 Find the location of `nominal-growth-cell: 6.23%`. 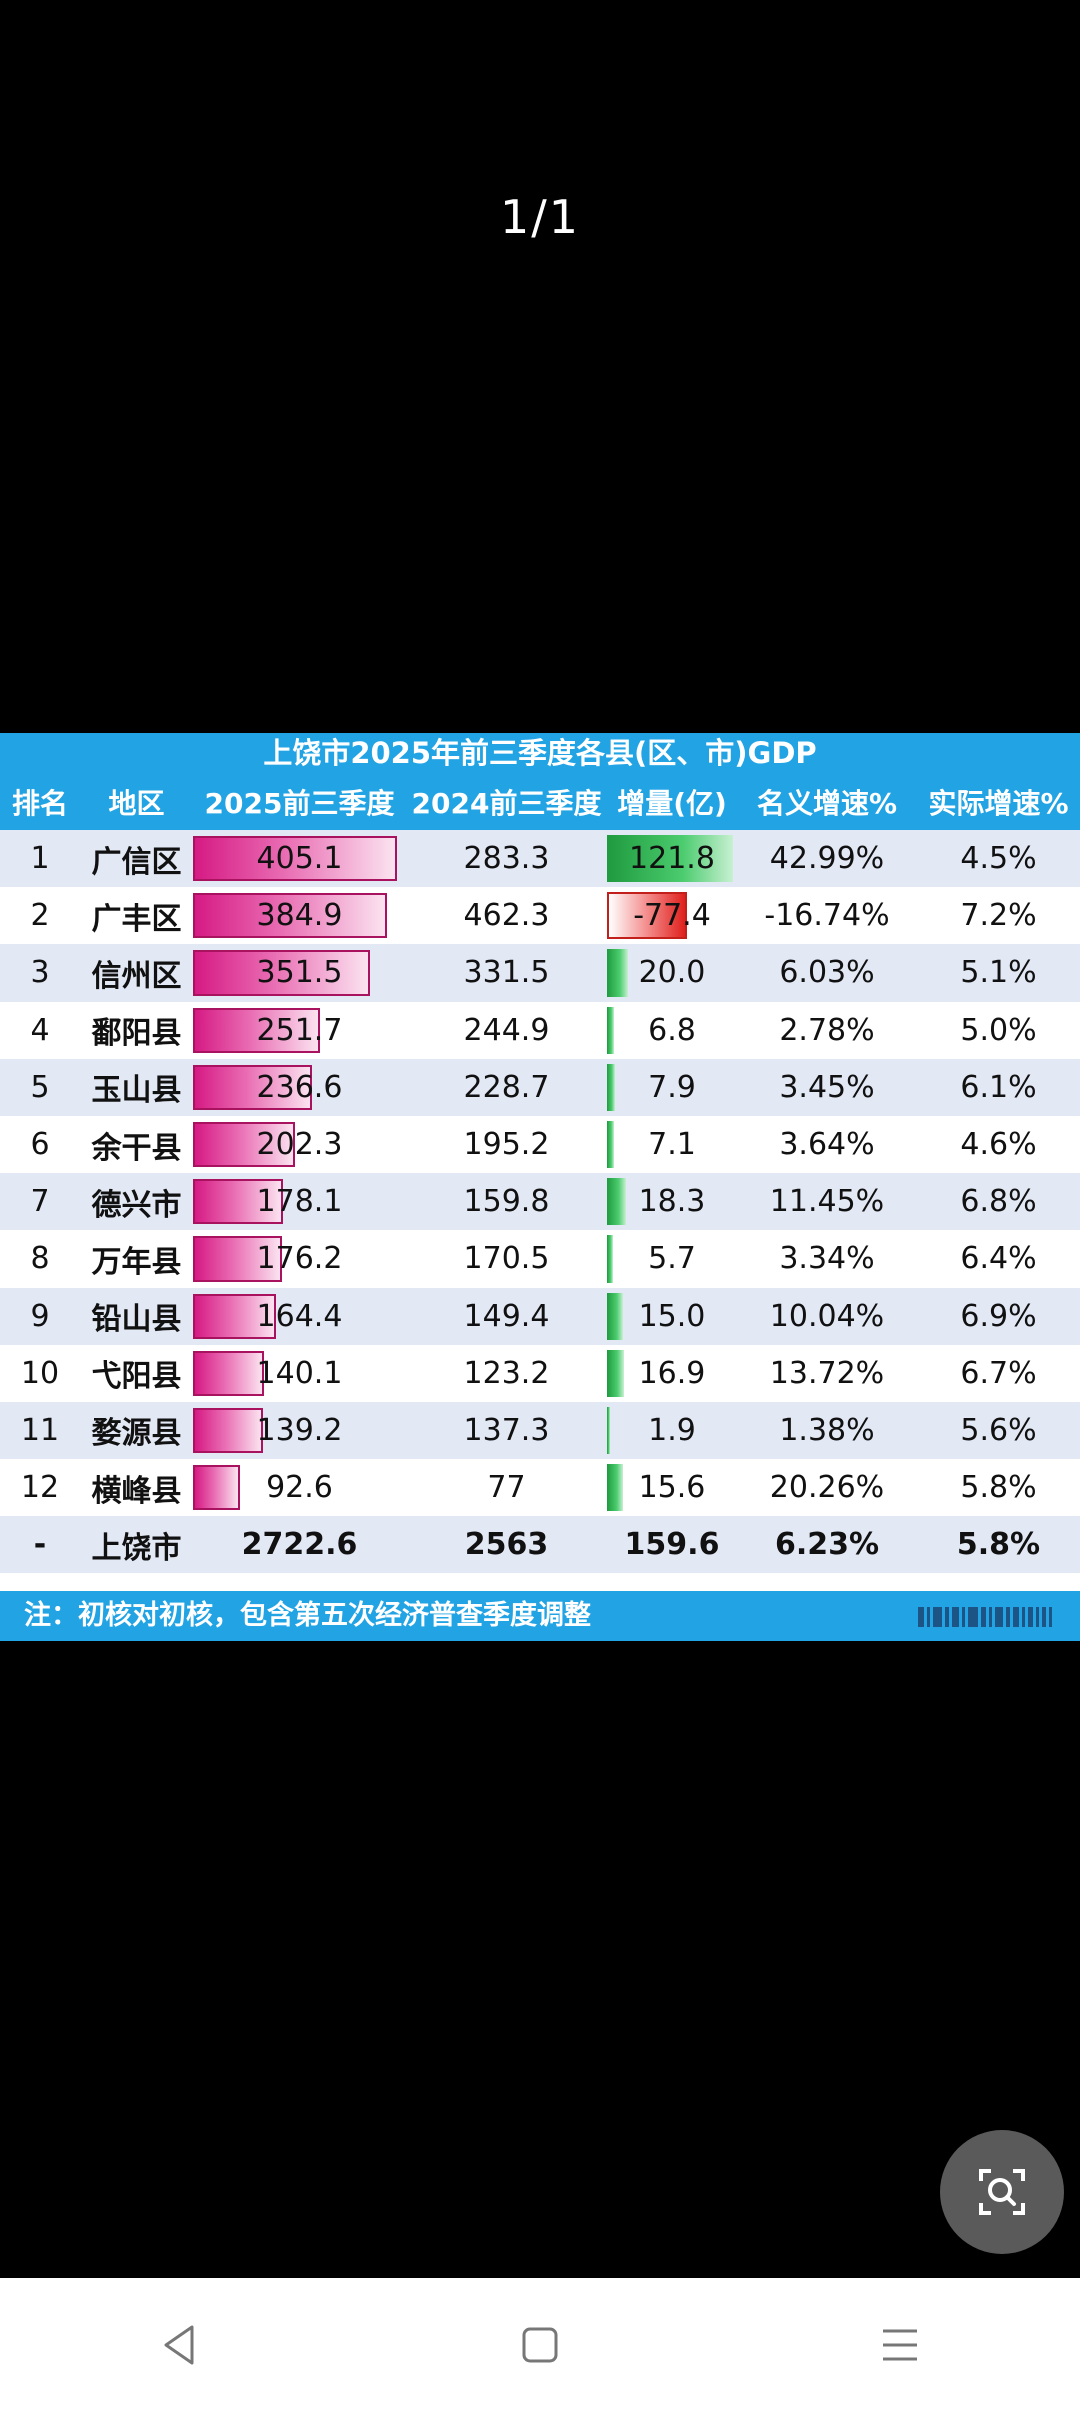

nominal-growth-cell: 6.23% is located at coordinates (827, 1545).